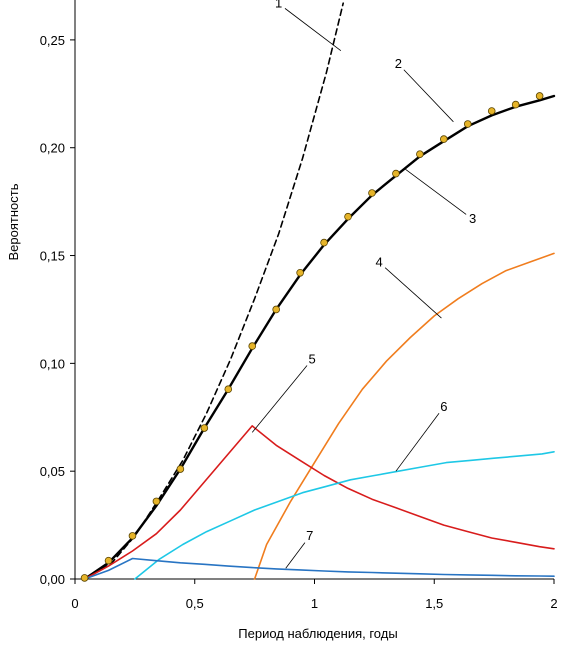 The height and width of the screenshot is (648, 564). Describe the element at coordinates (344, 515) in the screenshot. I see `series-6-line` at that location.